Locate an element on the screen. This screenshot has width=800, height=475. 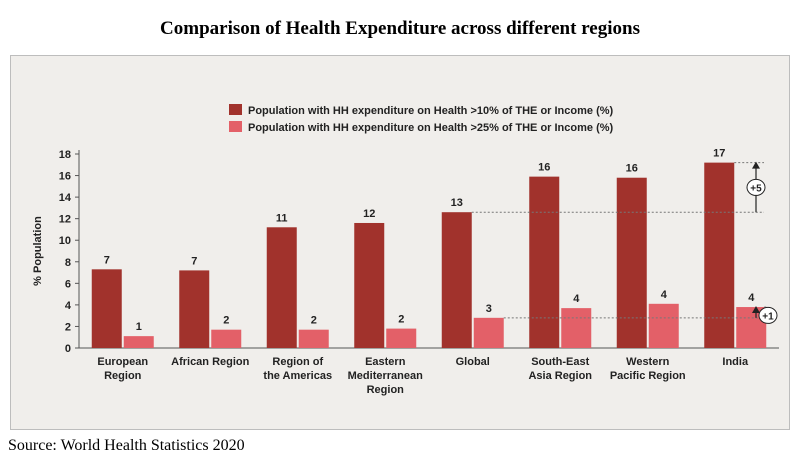
data-label-series2: 3 is located at coordinates (489, 309).